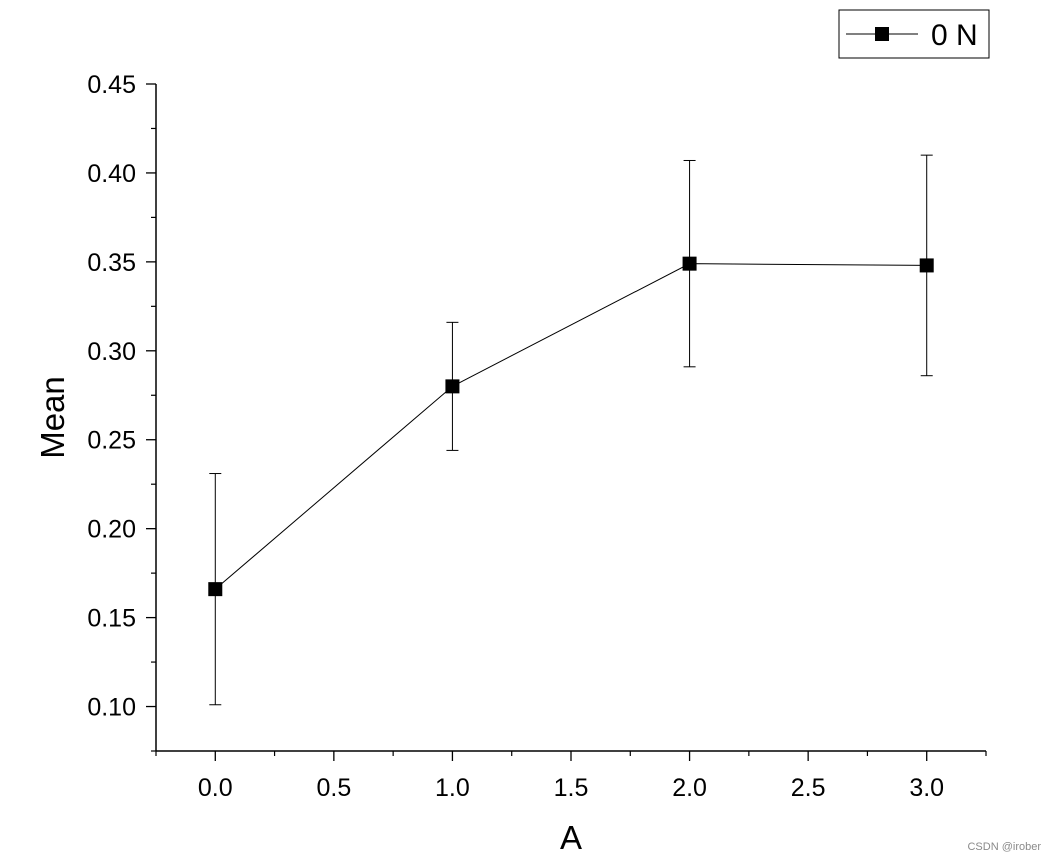  I want to click on y-tick-label: 0.35, so click(111, 263).